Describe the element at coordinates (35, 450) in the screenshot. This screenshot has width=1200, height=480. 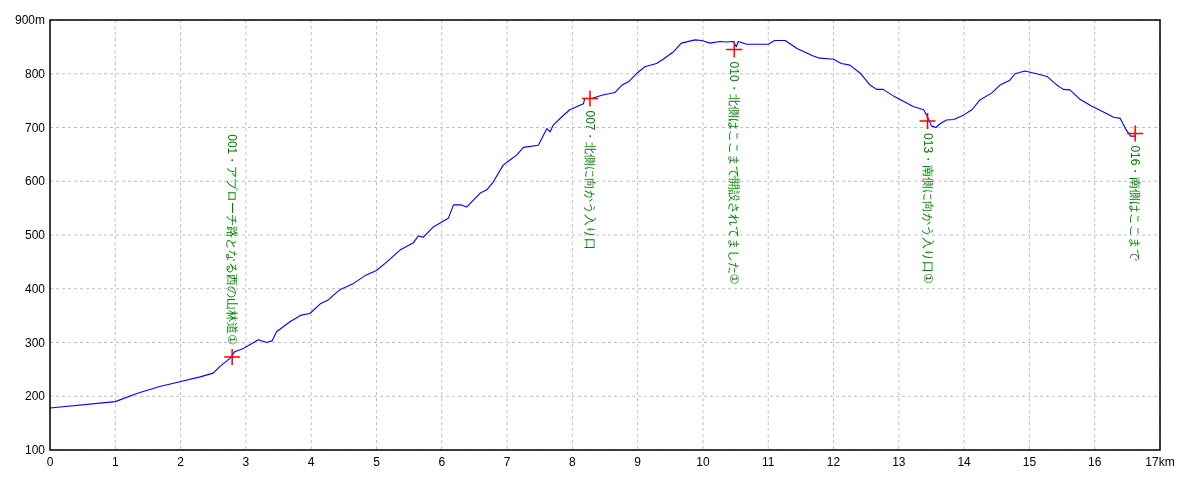
I see `y-tick-label: 100` at that location.